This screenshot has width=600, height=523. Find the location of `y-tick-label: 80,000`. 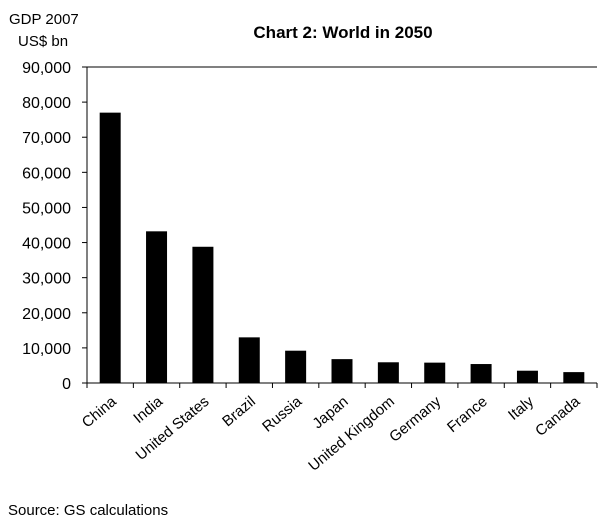

y-tick-label: 80,000 is located at coordinates (46, 103).